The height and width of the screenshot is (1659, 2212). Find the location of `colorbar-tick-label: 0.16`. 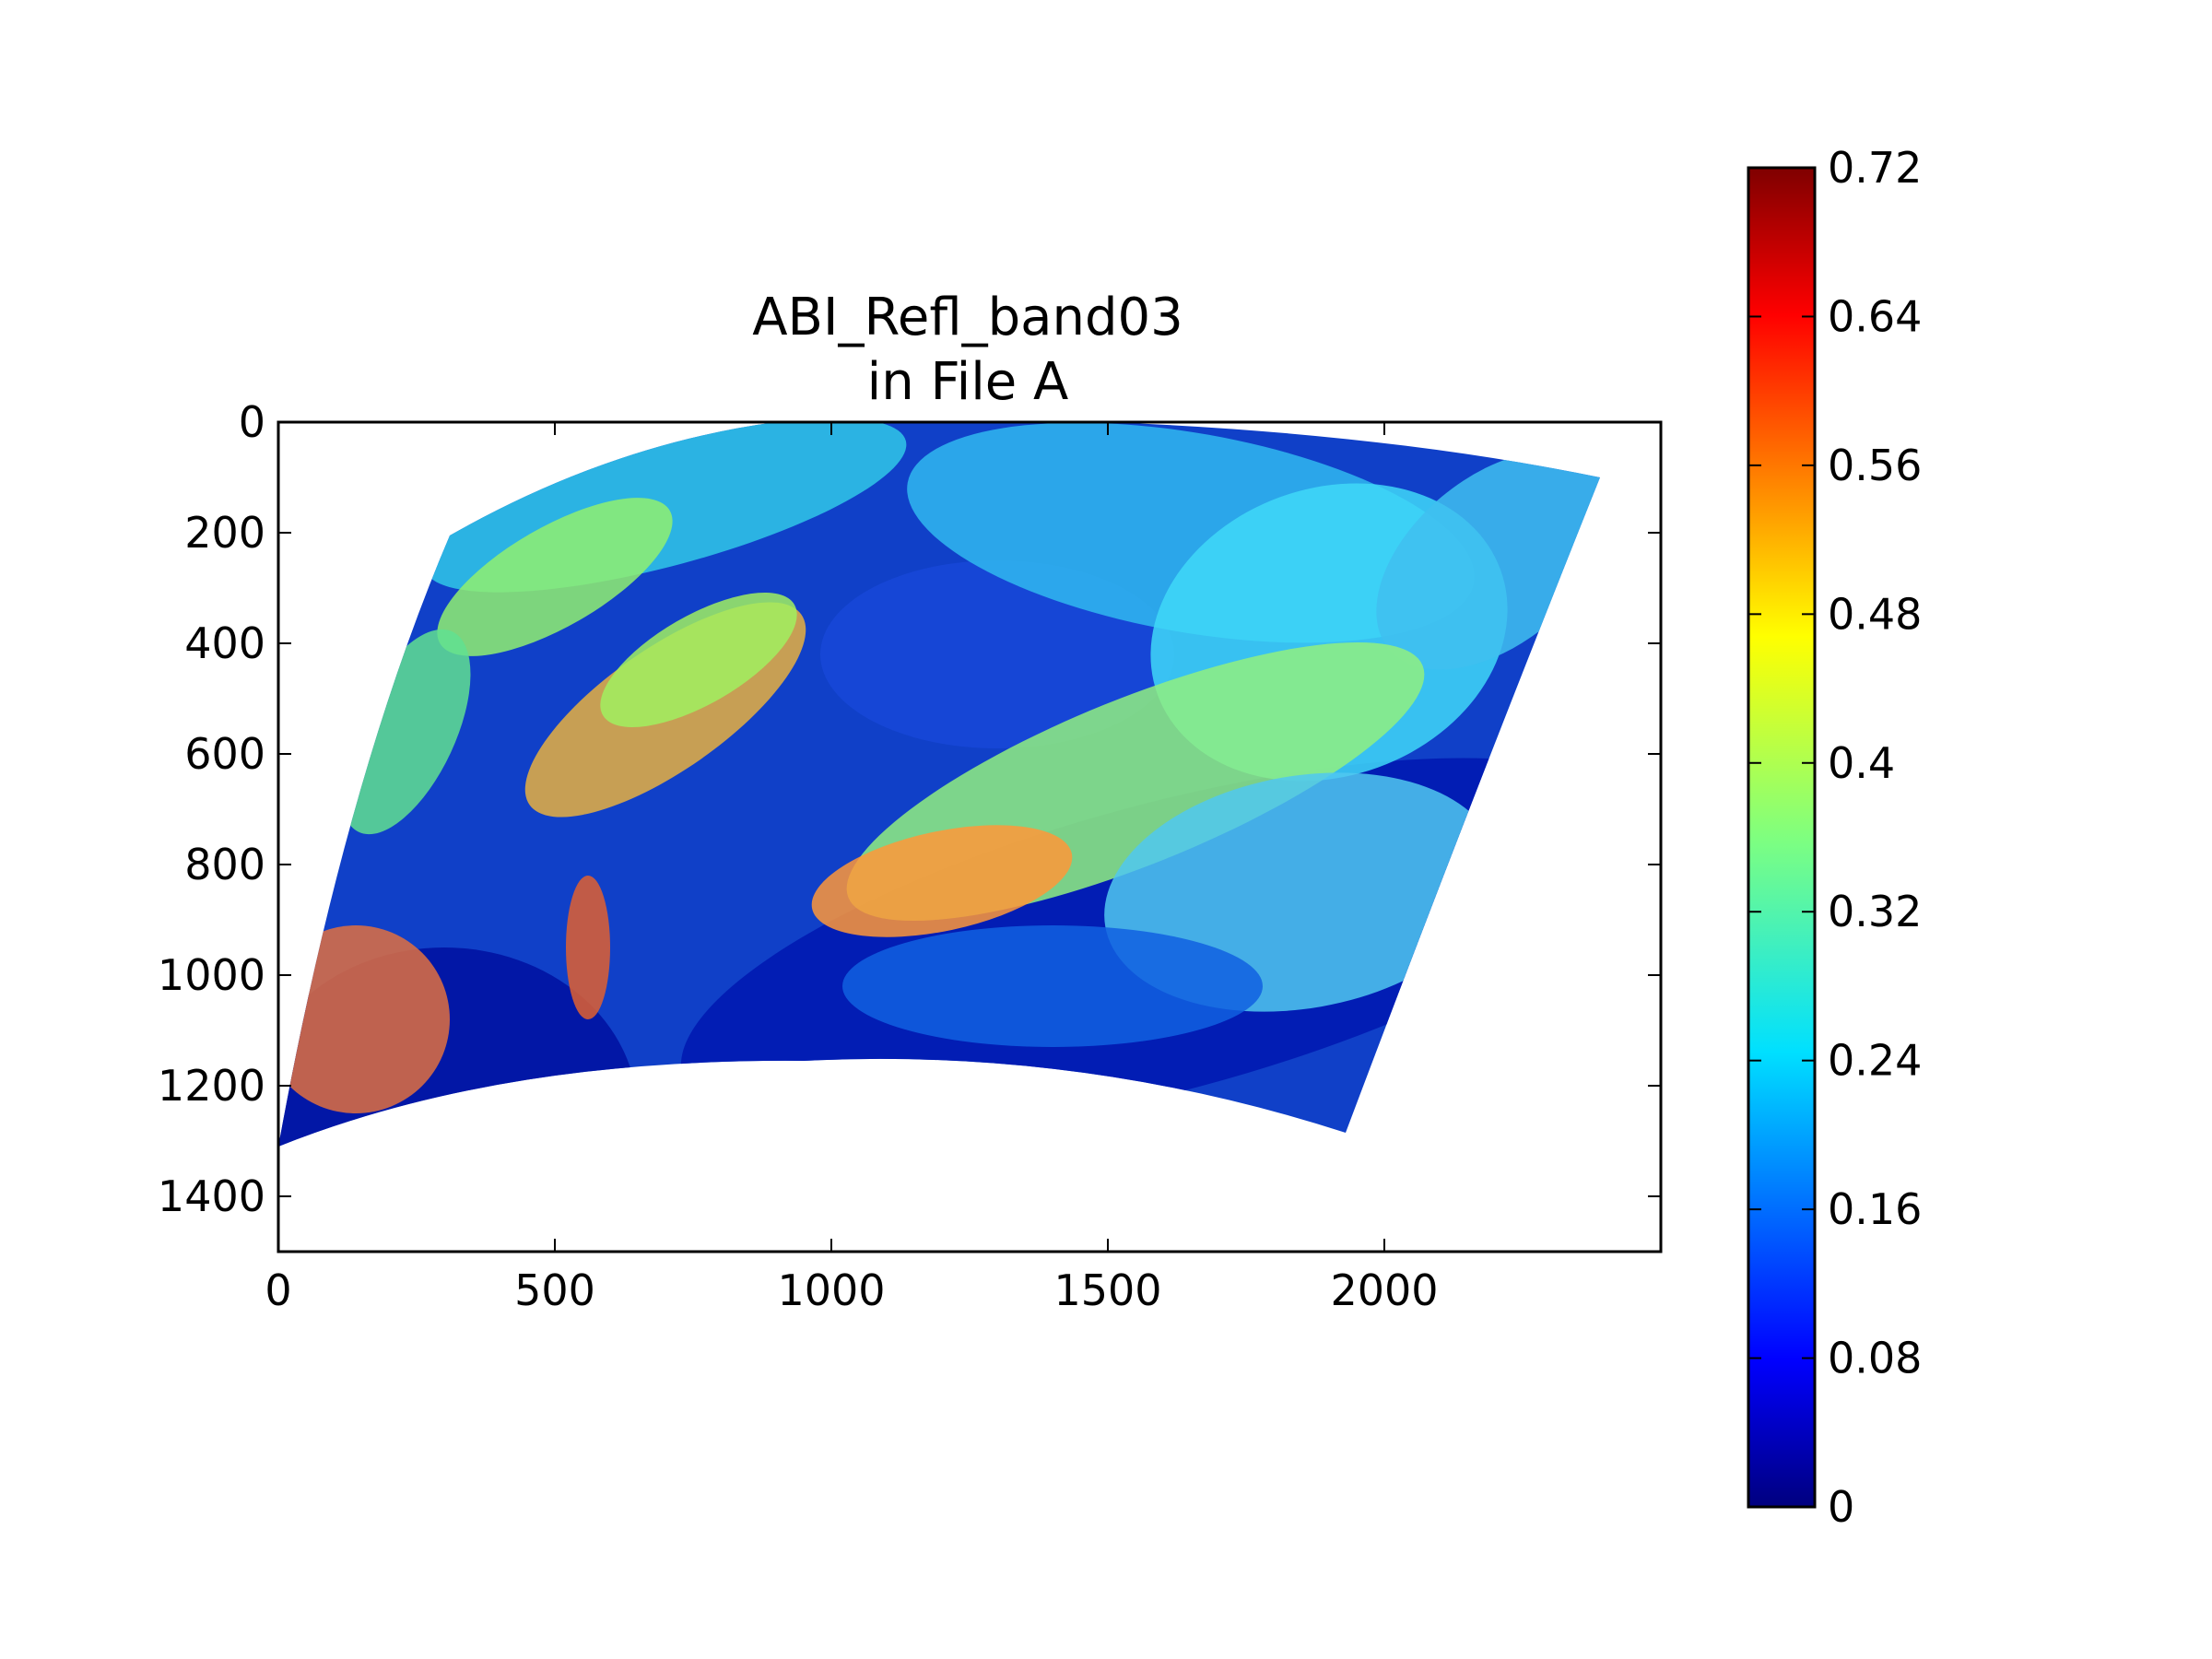

colorbar-tick-label: 0.16 is located at coordinates (1875, 1209).